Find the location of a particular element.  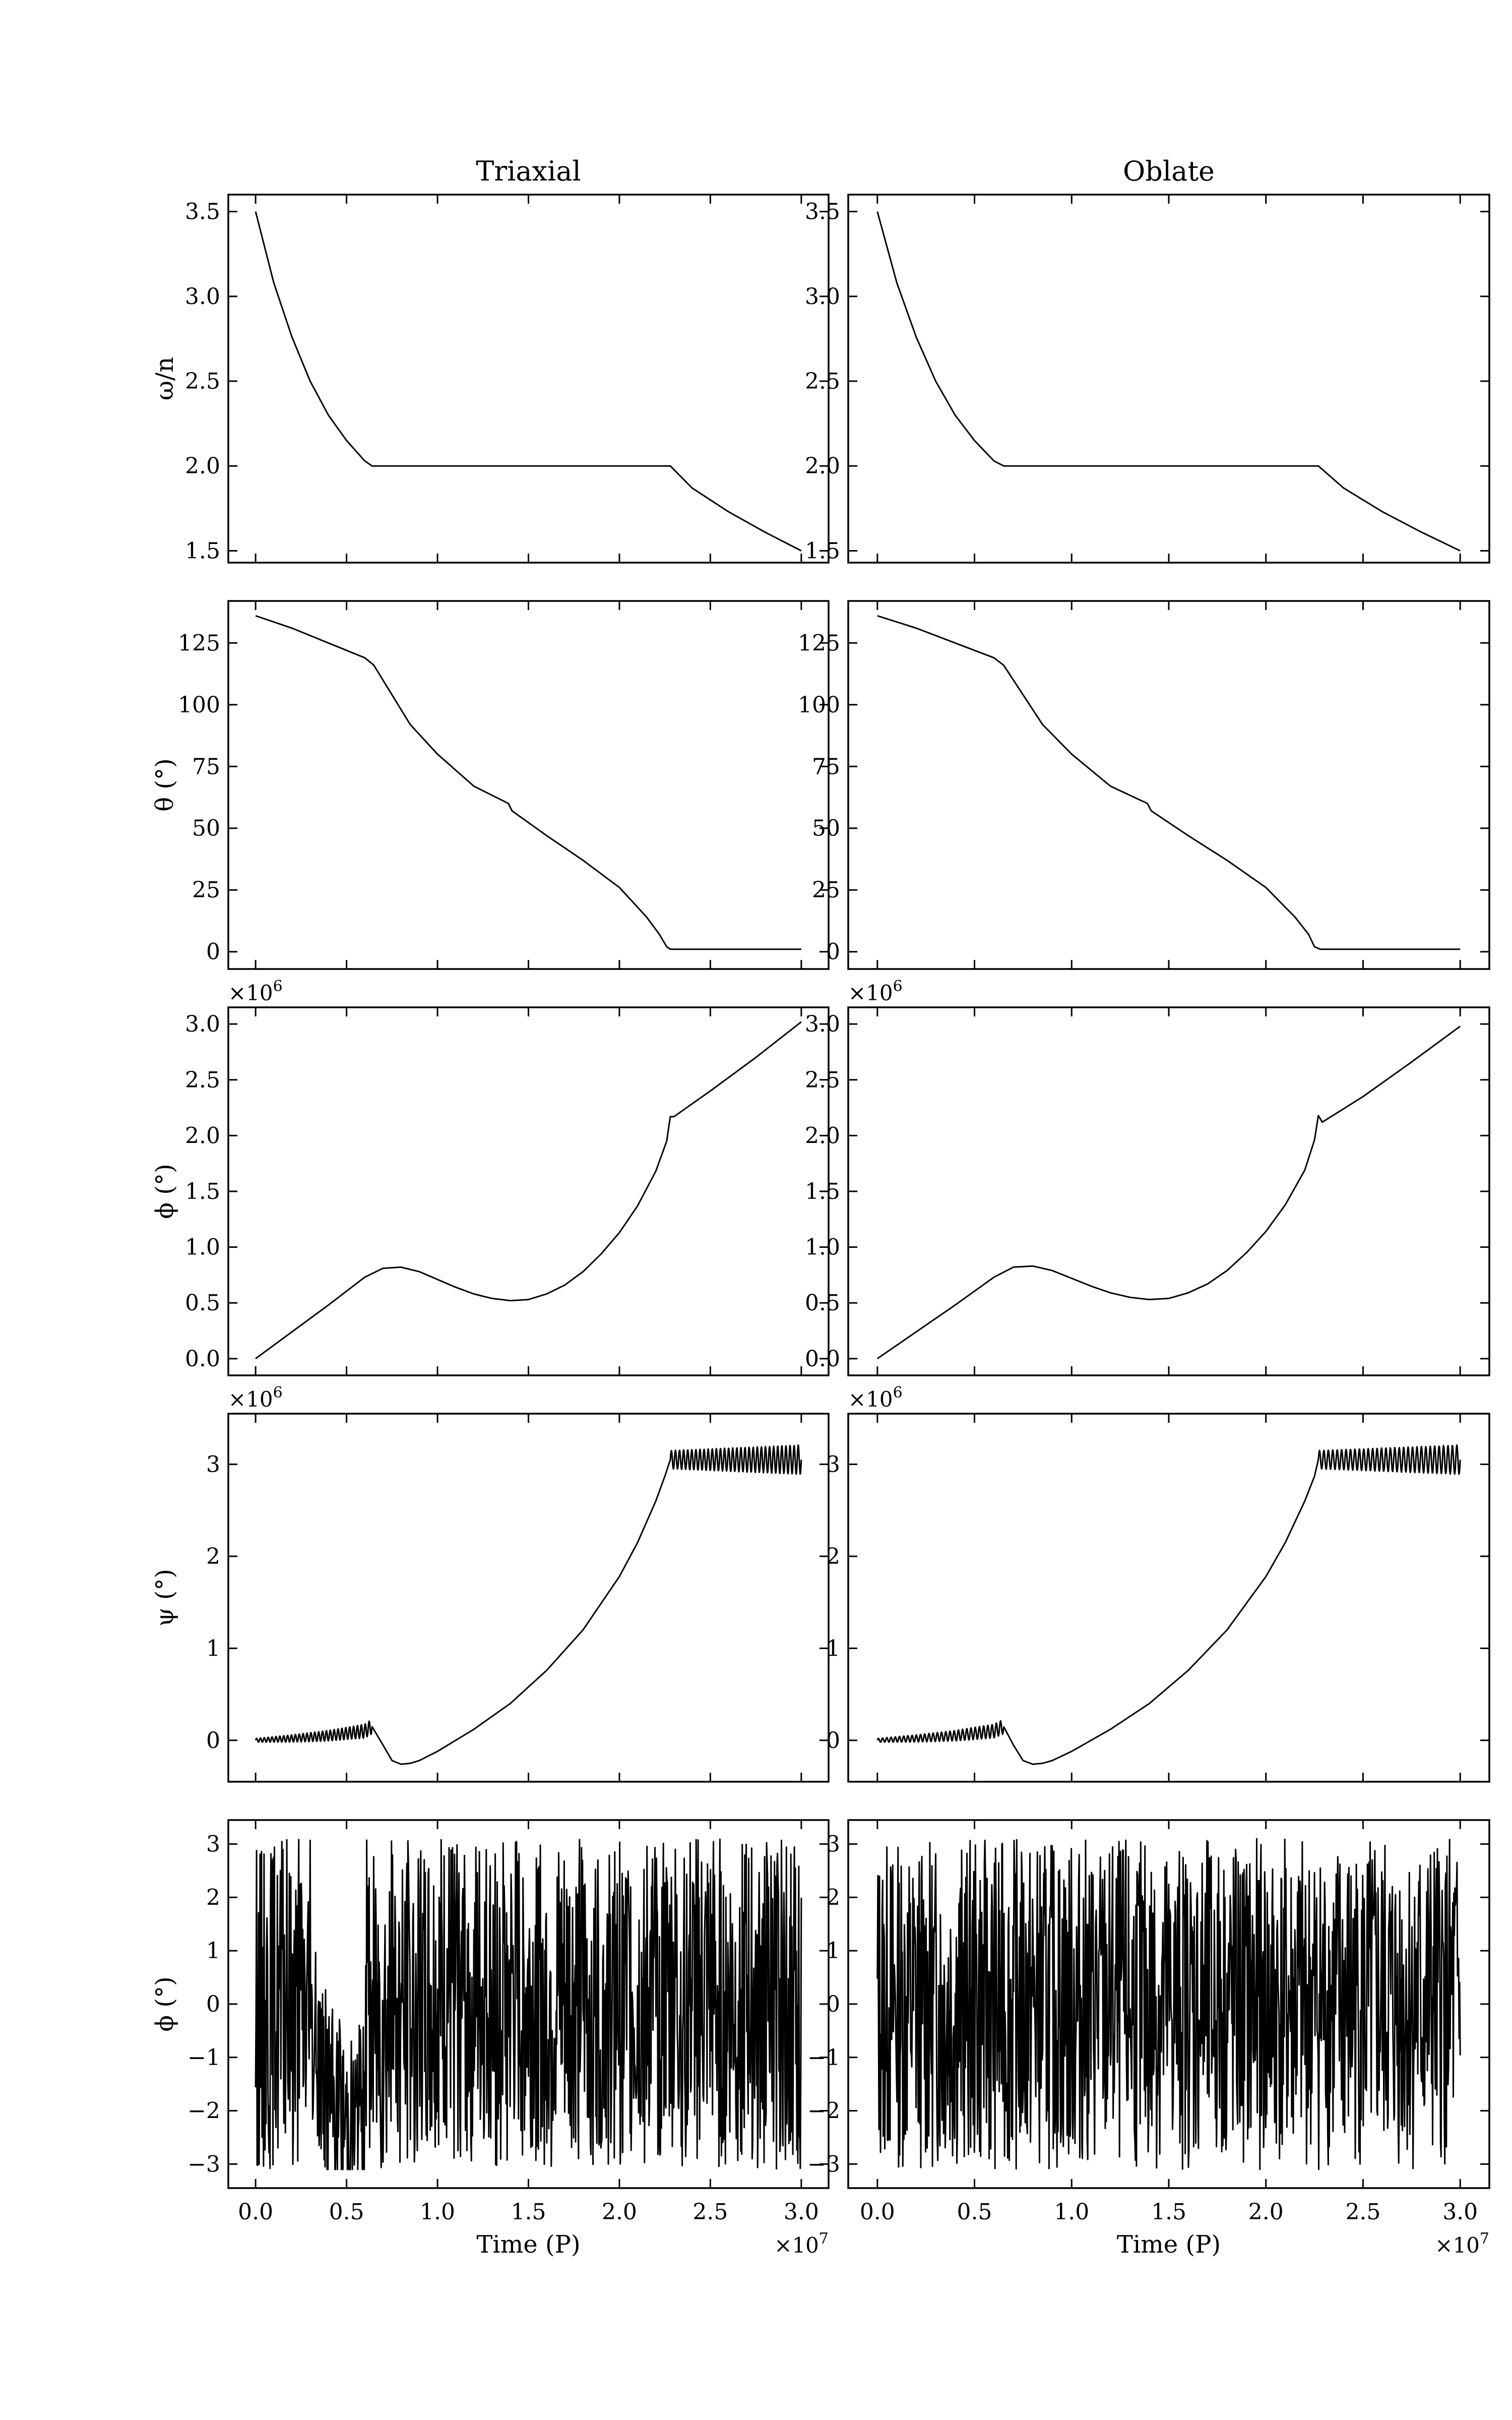

y-axis-label: ψ (°) is located at coordinates (165, 1597).